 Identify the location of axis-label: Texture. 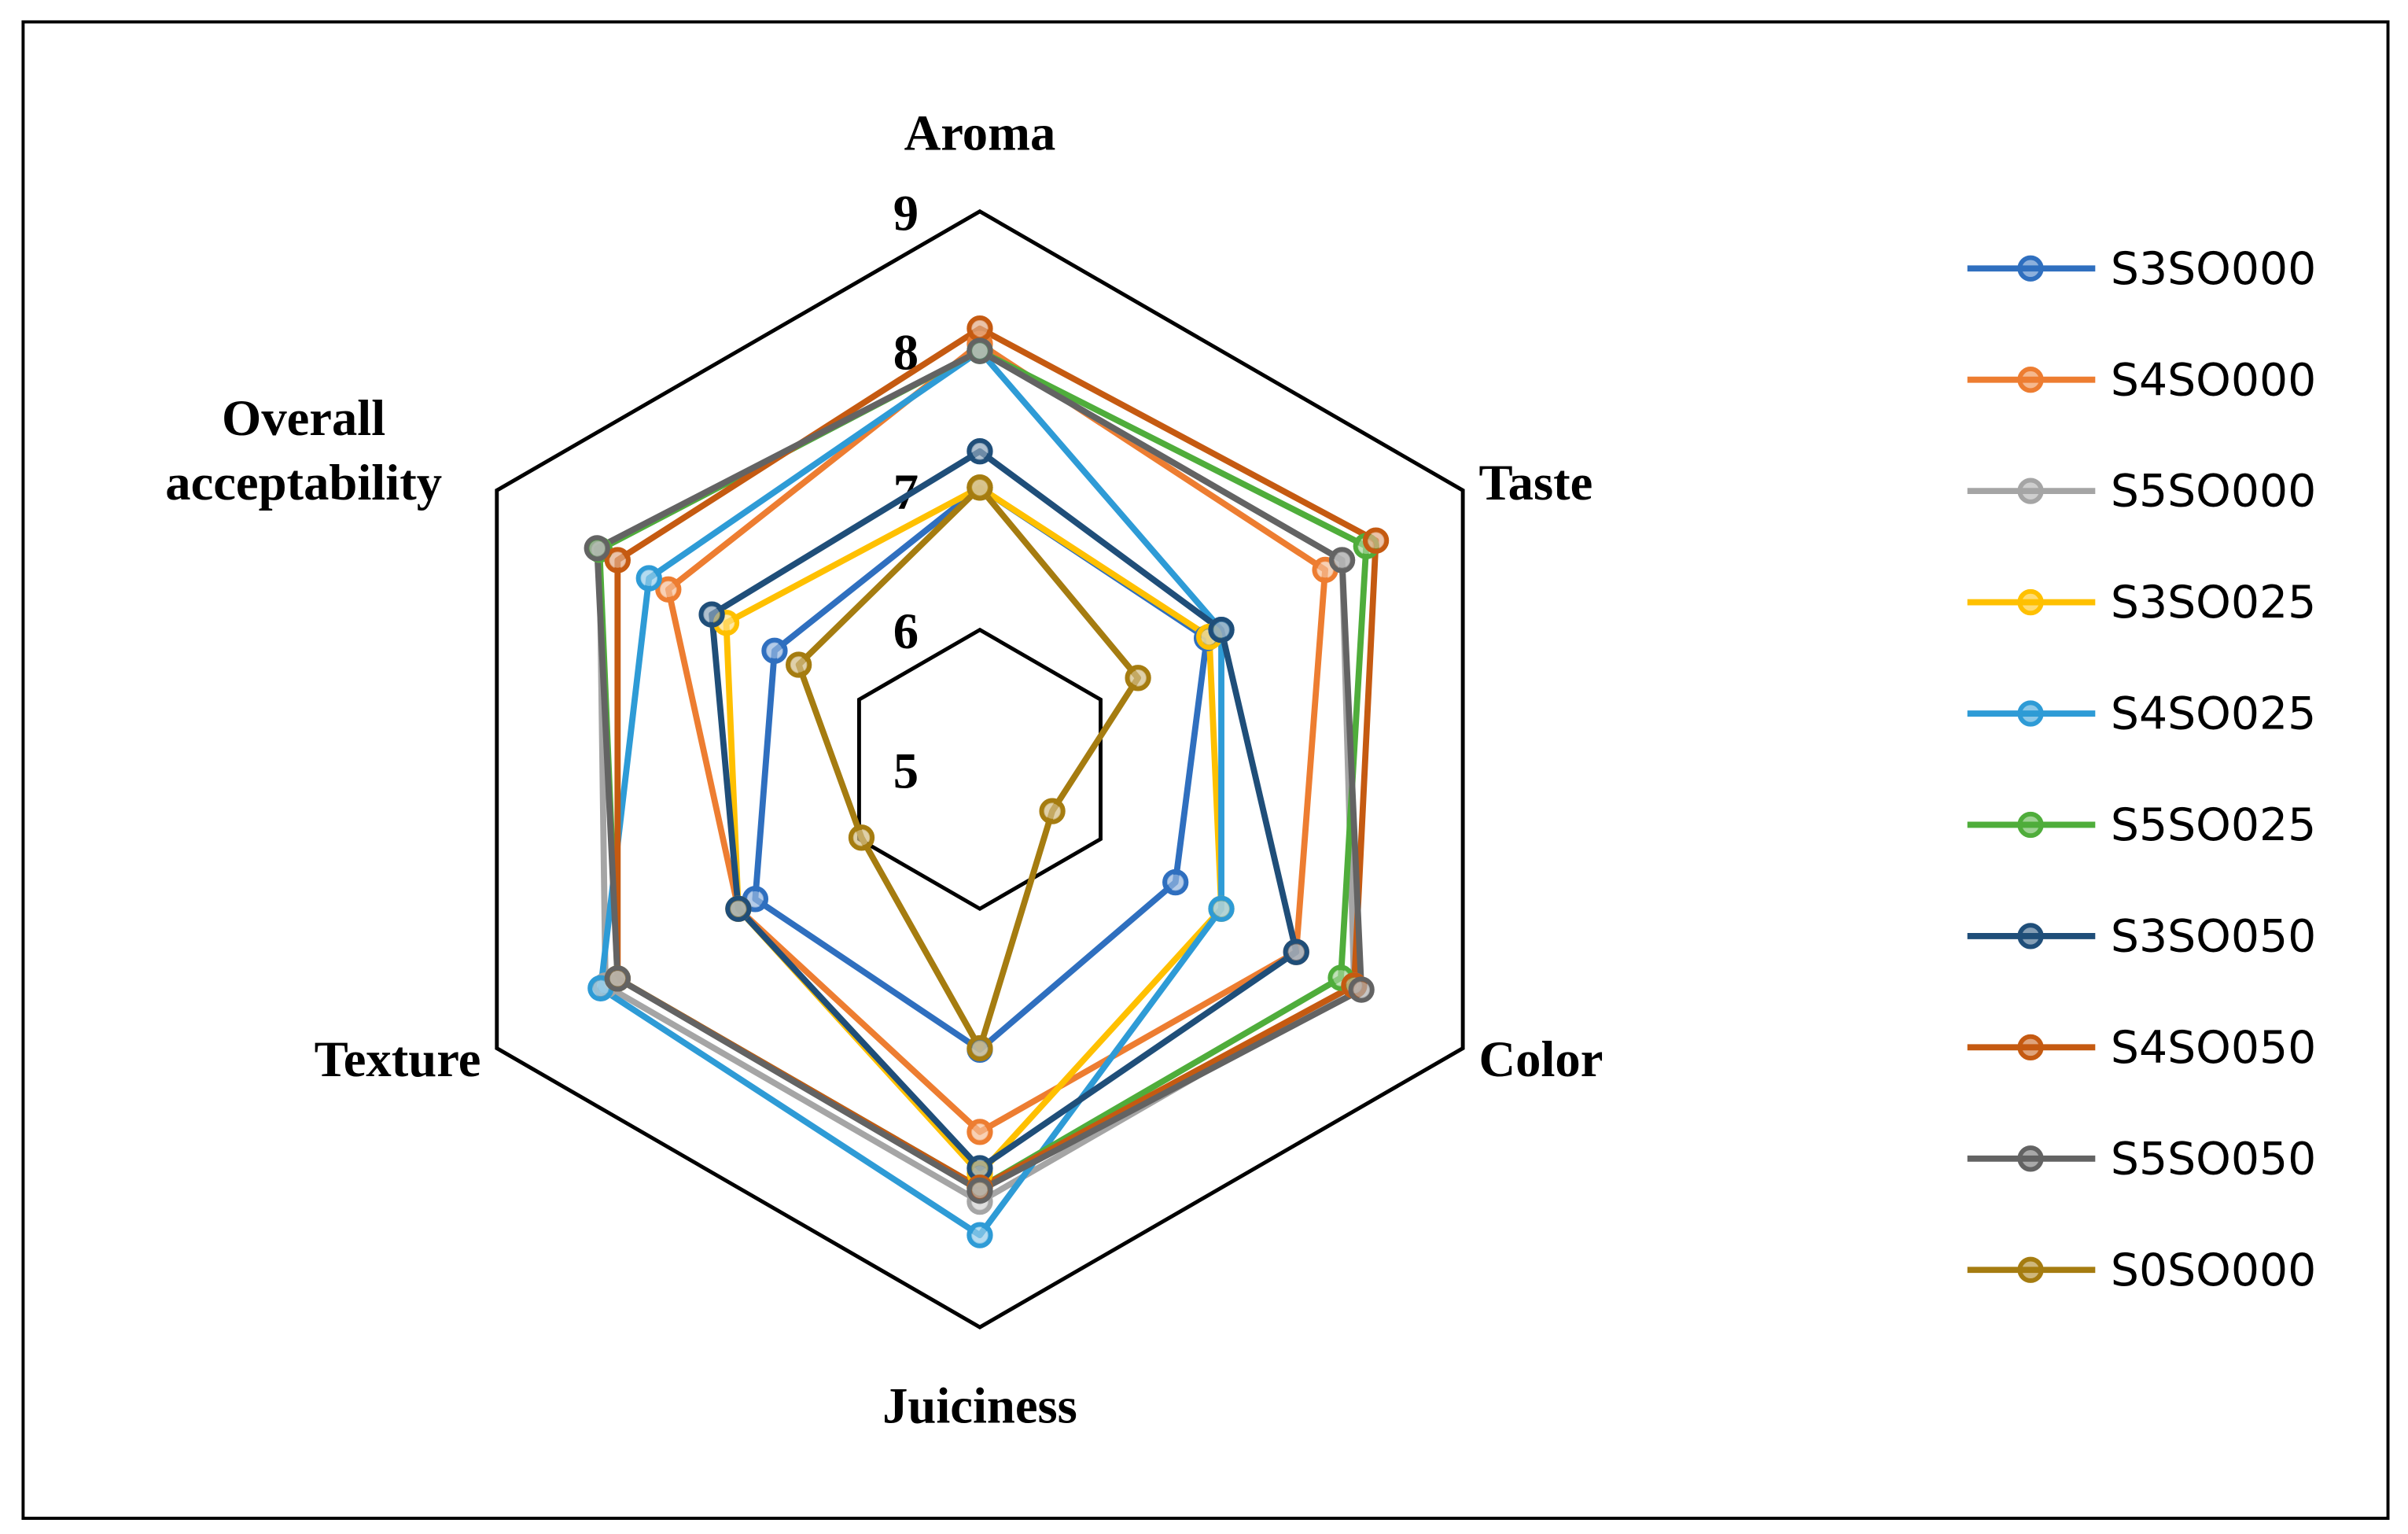
(398, 1059).